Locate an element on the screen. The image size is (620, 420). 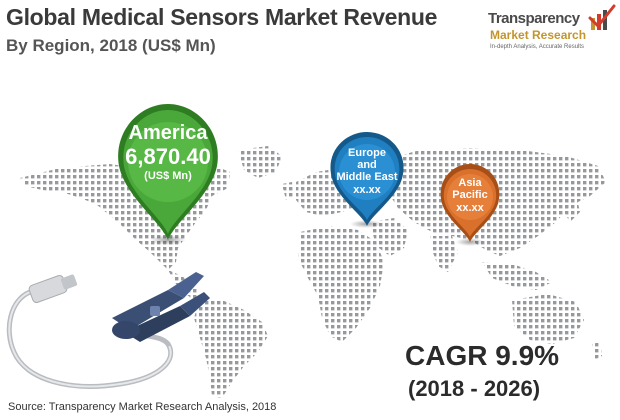
logo-wordmark-line1: Transparency is located at coordinates (534, 18).